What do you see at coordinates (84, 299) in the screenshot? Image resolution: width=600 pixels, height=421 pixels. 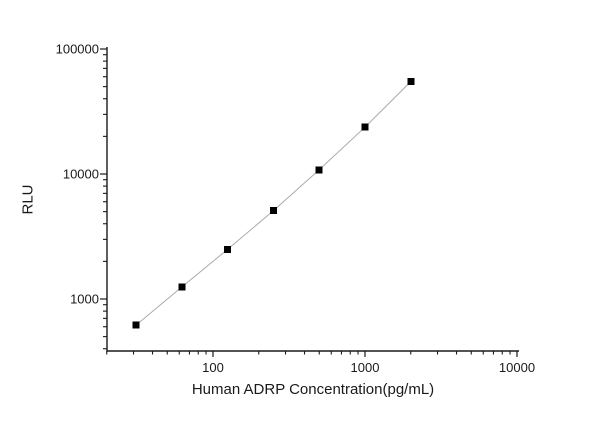 I see `y-tick-label: 1000` at bounding box center [84, 299].